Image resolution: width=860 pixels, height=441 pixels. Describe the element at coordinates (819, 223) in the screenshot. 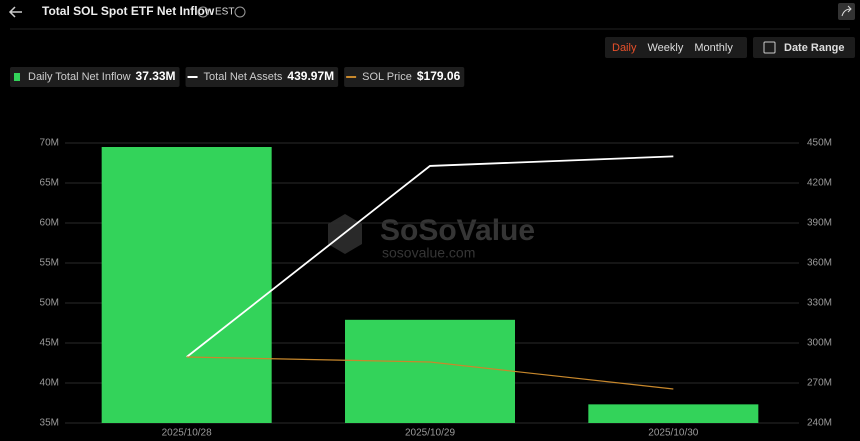

I see `y2-tick-label: 390M` at that location.